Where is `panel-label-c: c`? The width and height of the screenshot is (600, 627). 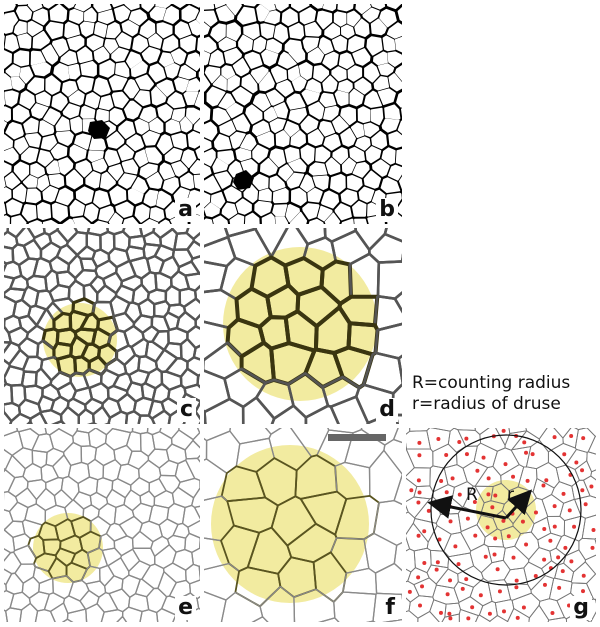
panel-label-c: c is located at coordinates (186, 410).